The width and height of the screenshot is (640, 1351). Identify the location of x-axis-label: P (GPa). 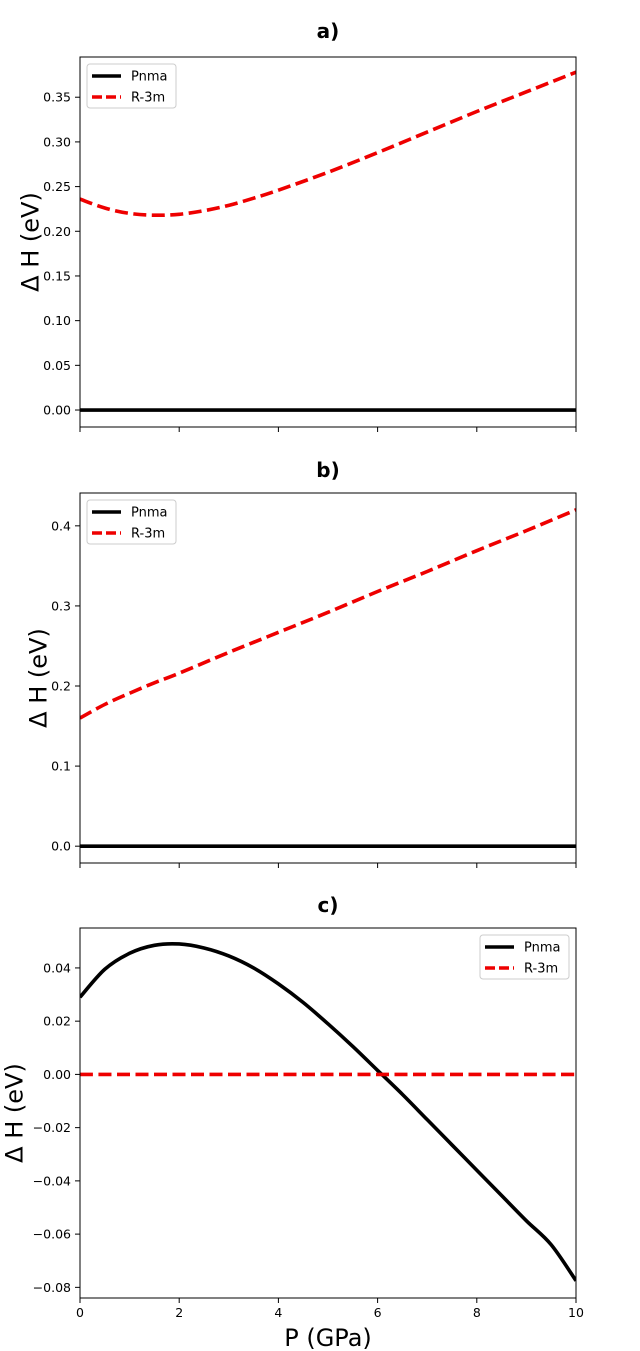
(328, 1337).